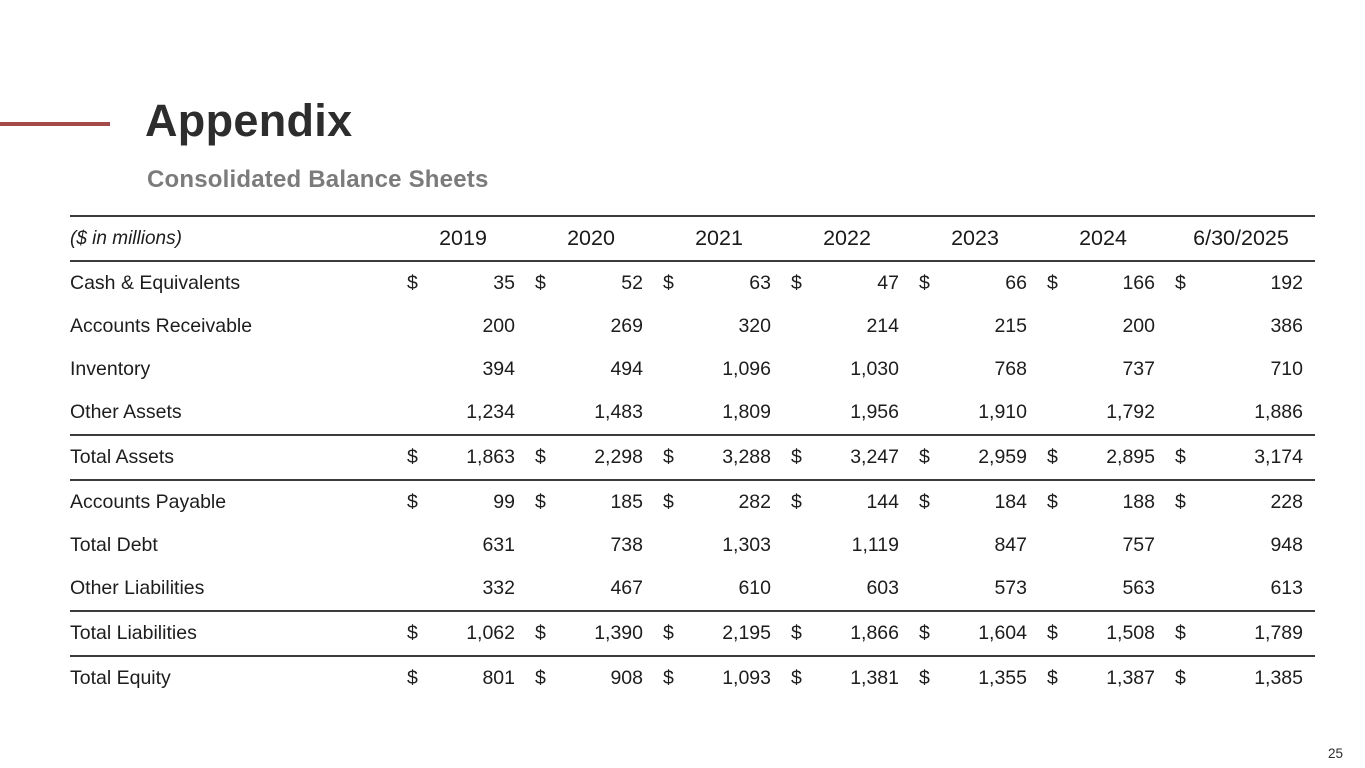  I want to click on value: 1,385, so click(1278, 678).